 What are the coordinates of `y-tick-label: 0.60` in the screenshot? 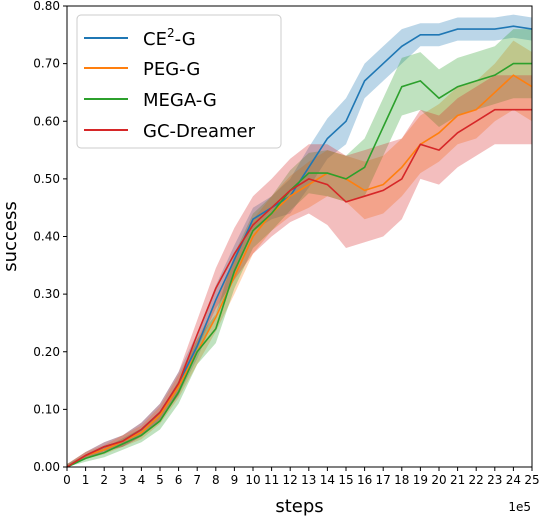 It's located at (46, 121).